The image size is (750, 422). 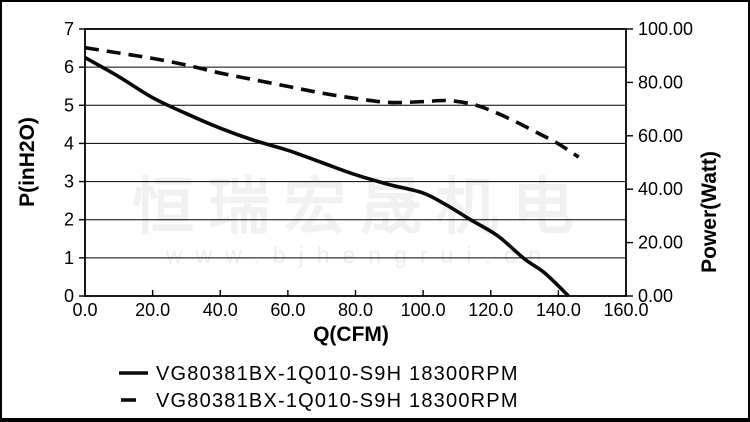 What do you see at coordinates (359, 255) in the screenshot?
I see `watermark-url-text: www.bjhengrui.cn` at bounding box center [359, 255].